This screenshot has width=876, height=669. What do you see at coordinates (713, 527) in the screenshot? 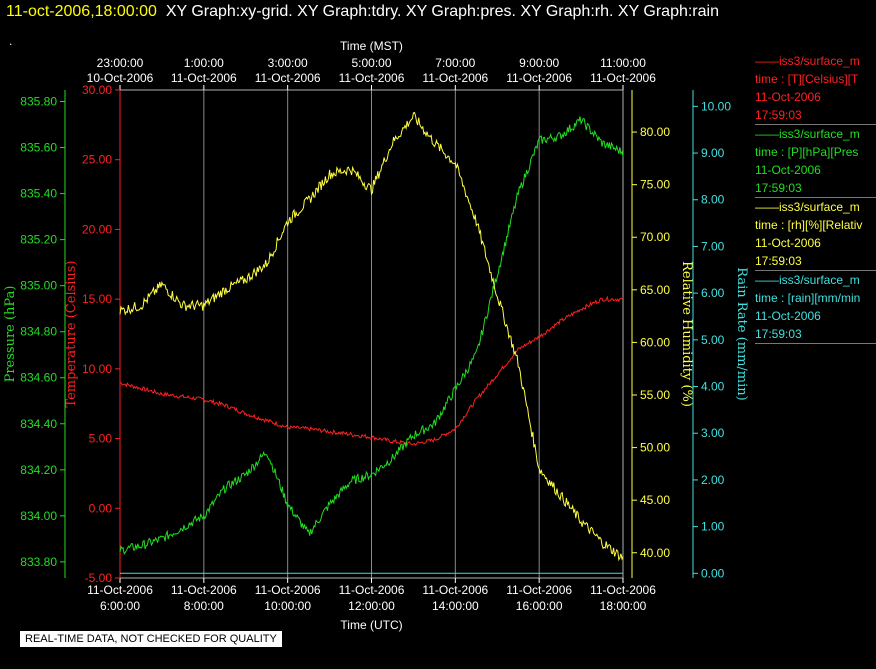
I see `rain-tick-label: 1.00` at bounding box center [713, 527].